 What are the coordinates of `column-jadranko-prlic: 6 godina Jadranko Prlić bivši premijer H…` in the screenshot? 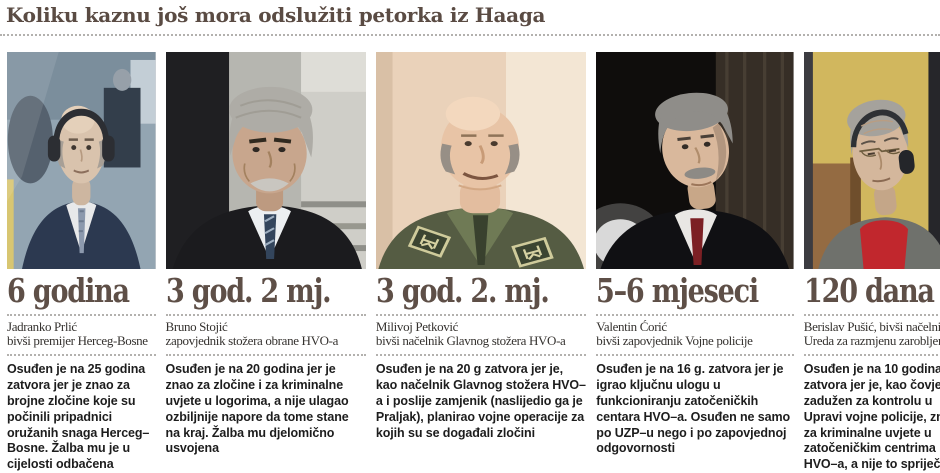 It's located at (81, 262).